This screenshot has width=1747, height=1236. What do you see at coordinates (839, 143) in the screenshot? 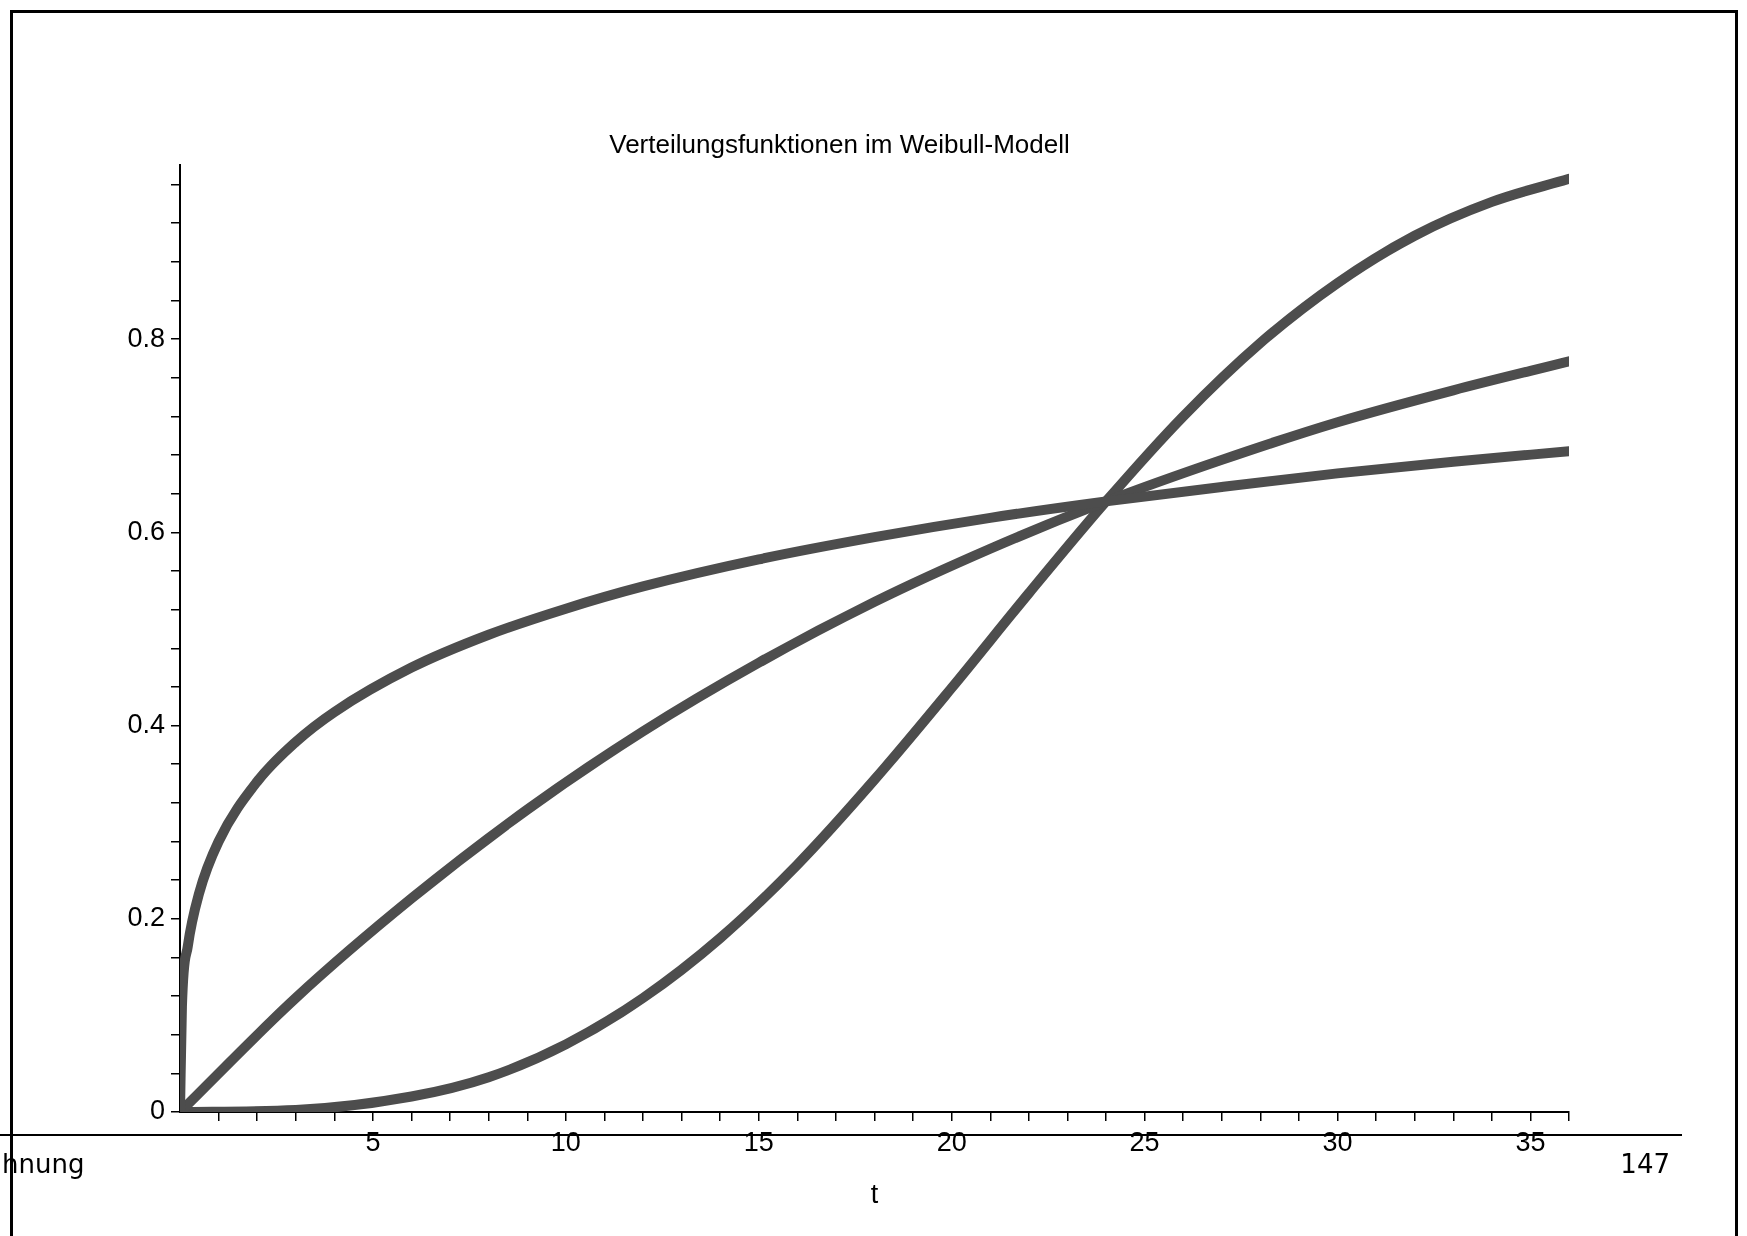
I see `chart-title: Verteilungsfunktionen im Weibull-Modell` at bounding box center [839, 143].